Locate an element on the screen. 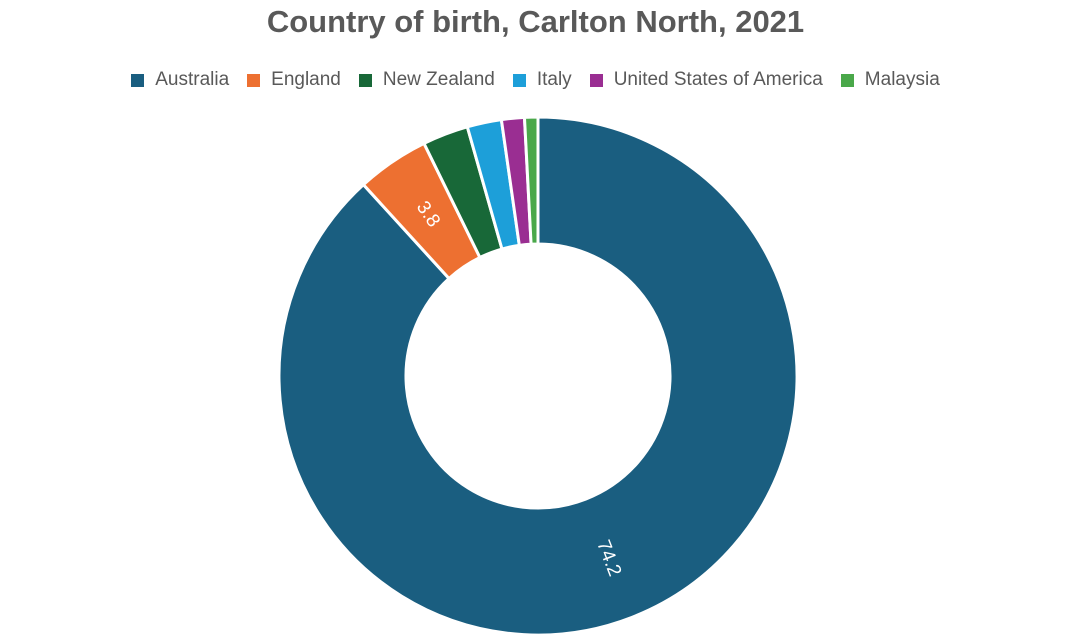 Image resolution: width=1071 pixels, height=643 pixels. legend-item-australia: Australia is located at coordinates (180, 80).